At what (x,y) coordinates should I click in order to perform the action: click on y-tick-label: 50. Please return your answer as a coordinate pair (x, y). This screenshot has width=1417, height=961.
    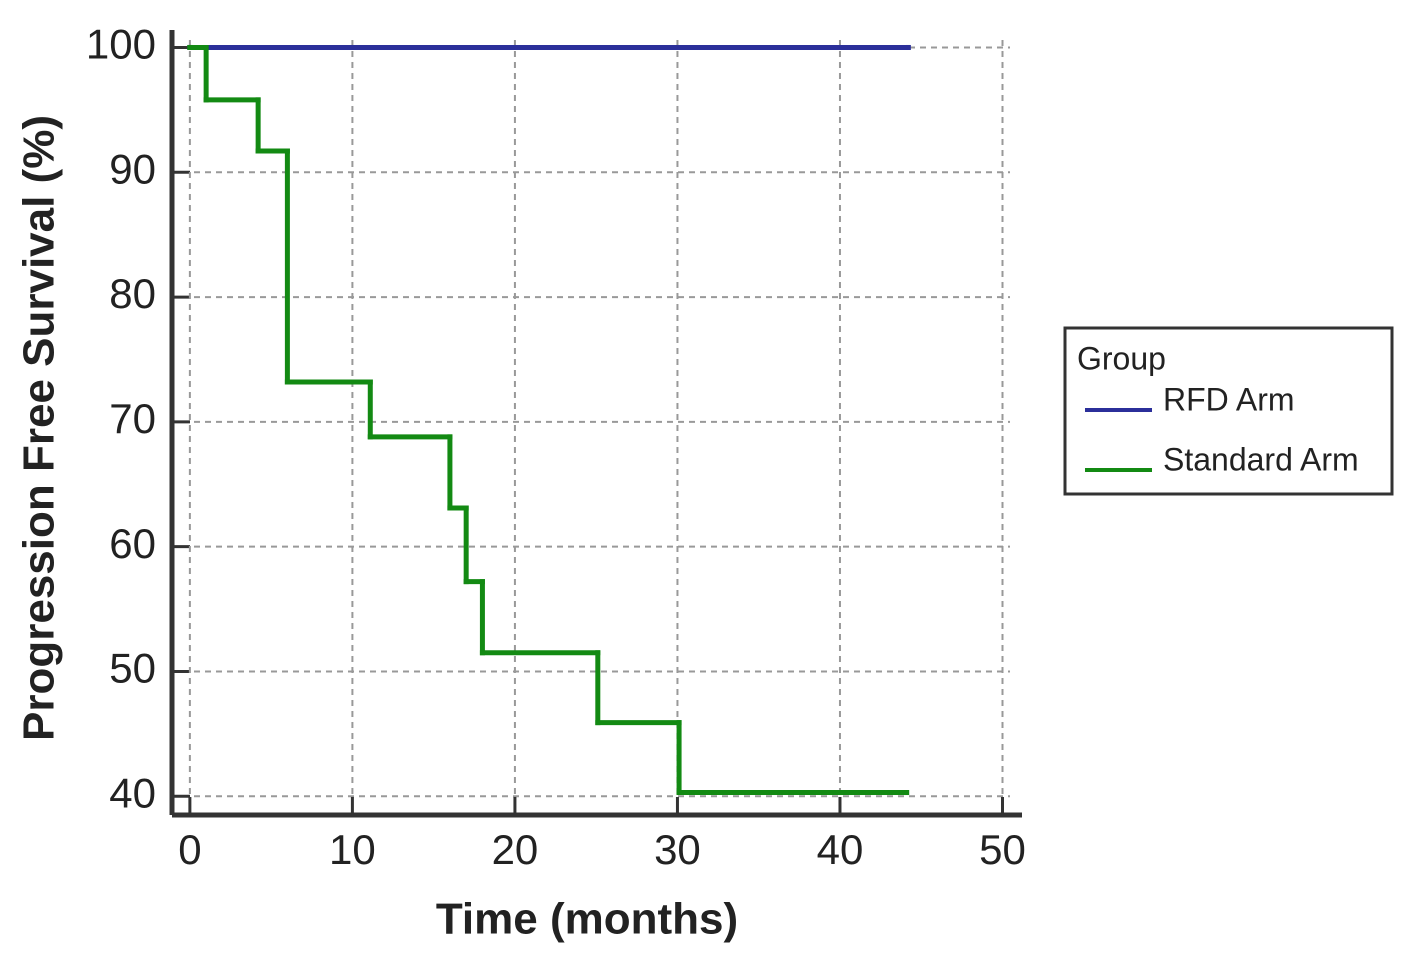
    Looking at the image, I should click on (132, 668).